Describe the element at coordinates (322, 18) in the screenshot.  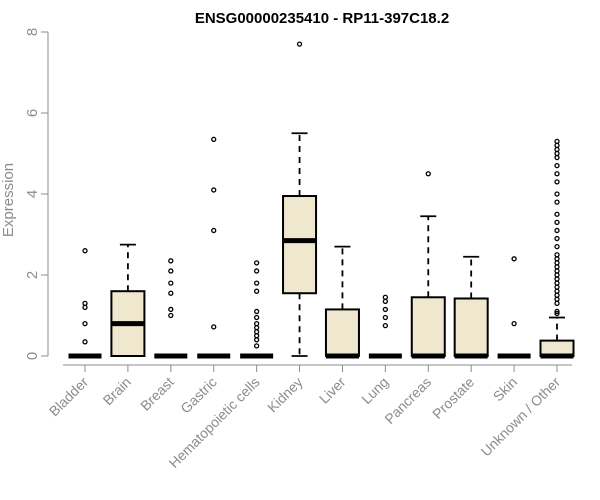
I see `chart-title: ENSG00000235410 - RP11-397C18.2` at that location.